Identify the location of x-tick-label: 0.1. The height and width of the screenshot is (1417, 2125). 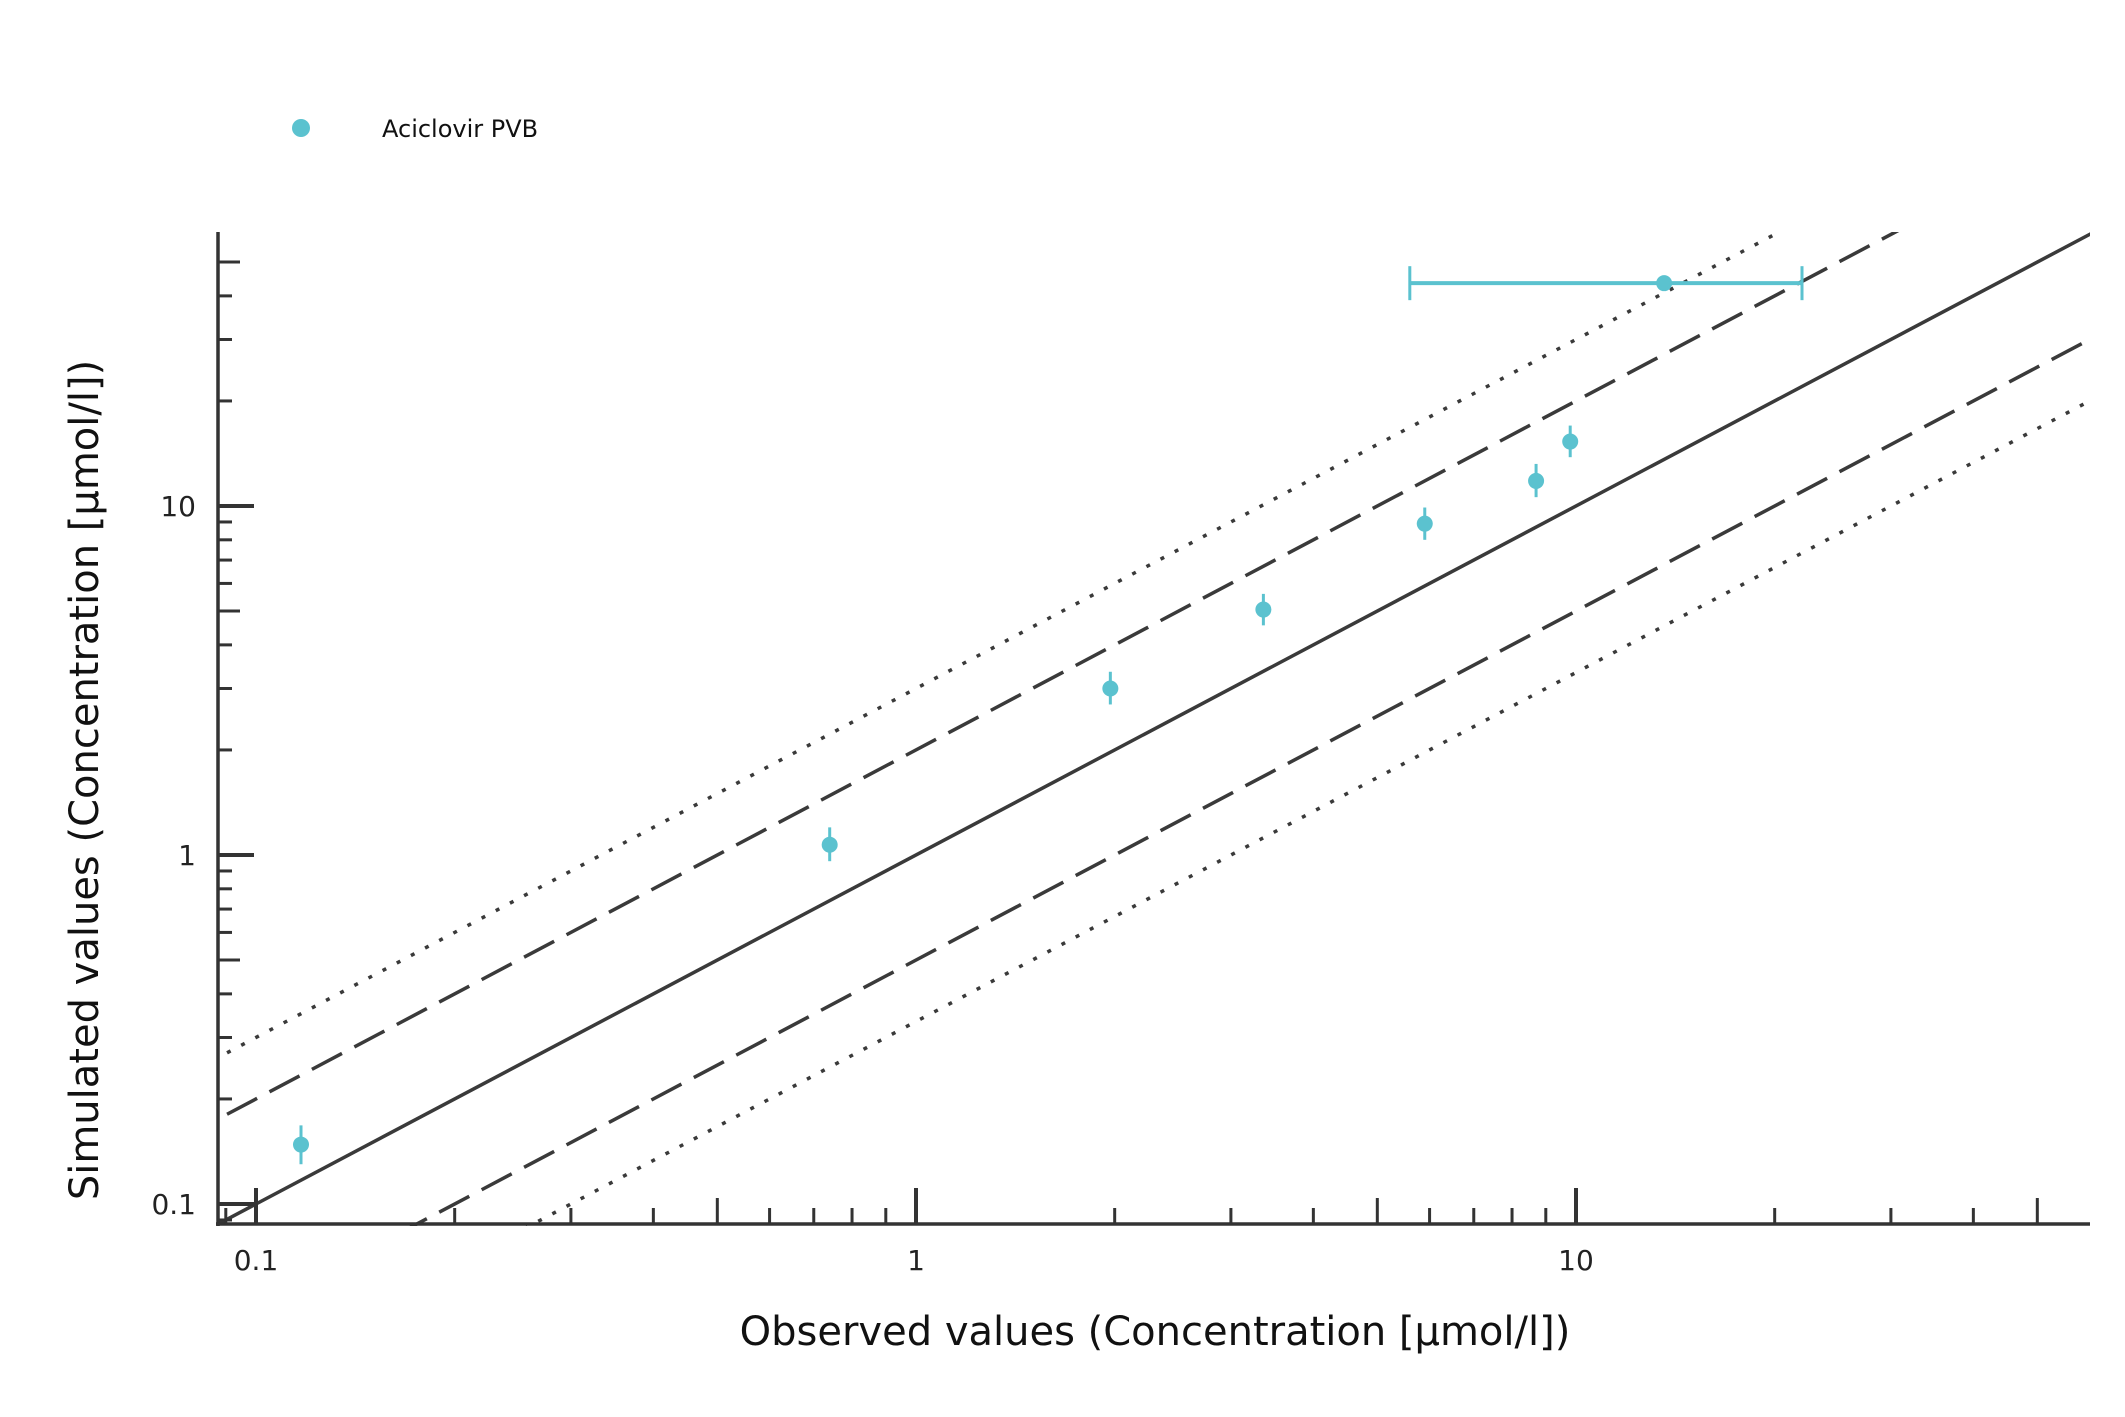
(256, 1260).